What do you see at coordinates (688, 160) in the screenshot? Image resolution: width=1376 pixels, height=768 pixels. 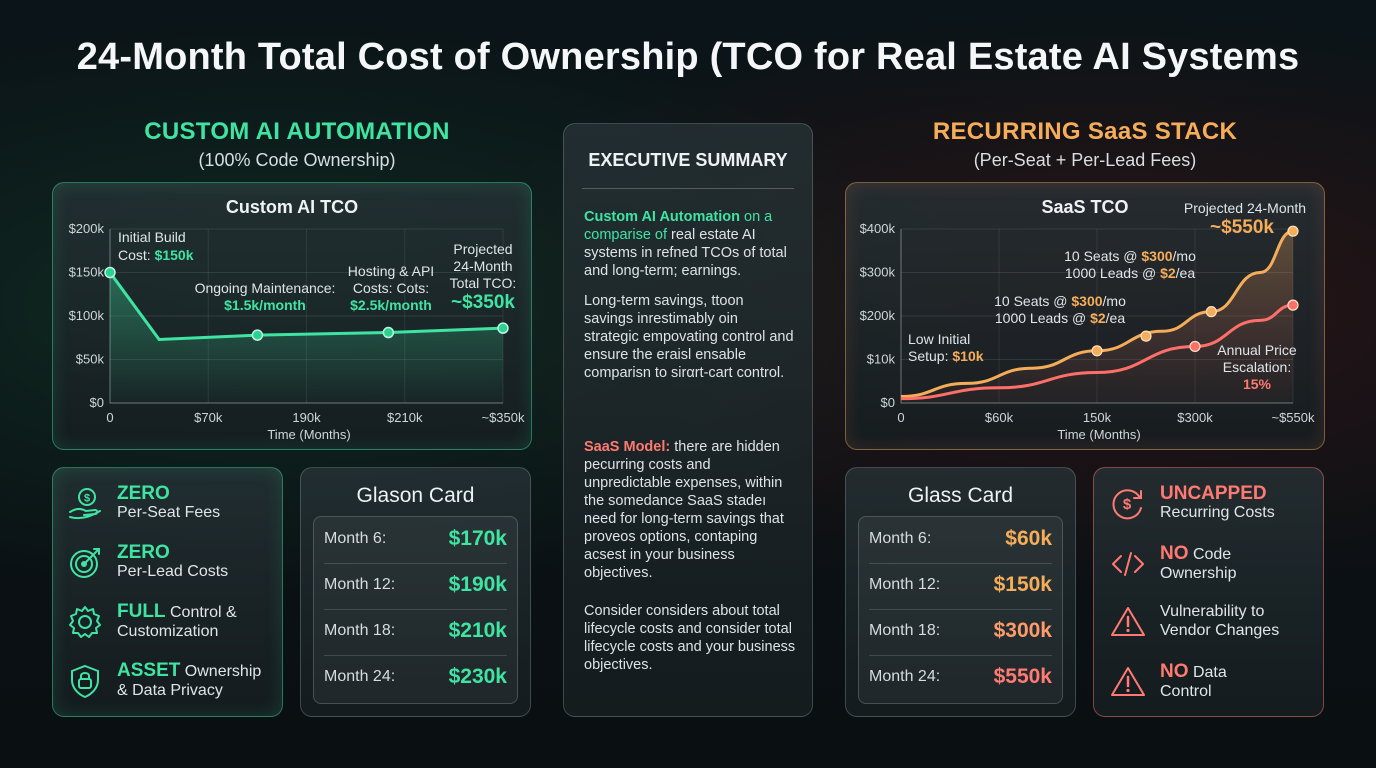 I see `executive-summary-title: EXECUTIVE SUMMARY` at bounding box center [688, 160].